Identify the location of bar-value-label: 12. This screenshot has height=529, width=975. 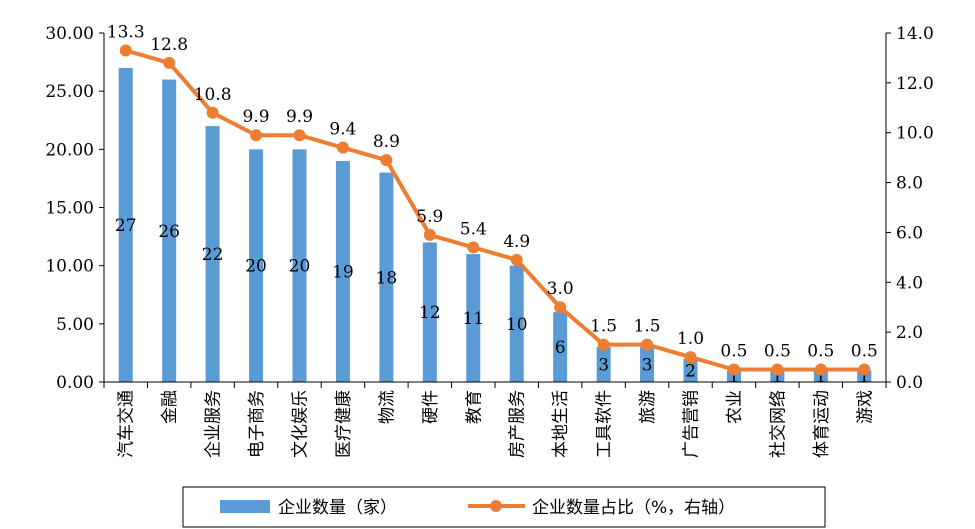
(430, 313).